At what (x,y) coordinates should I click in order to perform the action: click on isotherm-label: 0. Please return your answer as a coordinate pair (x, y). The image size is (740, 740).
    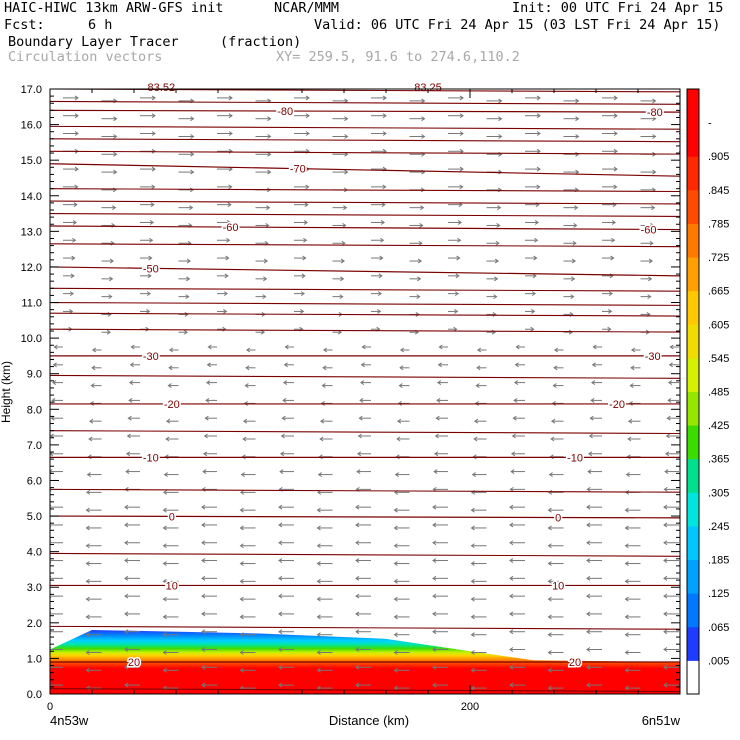
    Looking at the image, I should click on (172, 517).